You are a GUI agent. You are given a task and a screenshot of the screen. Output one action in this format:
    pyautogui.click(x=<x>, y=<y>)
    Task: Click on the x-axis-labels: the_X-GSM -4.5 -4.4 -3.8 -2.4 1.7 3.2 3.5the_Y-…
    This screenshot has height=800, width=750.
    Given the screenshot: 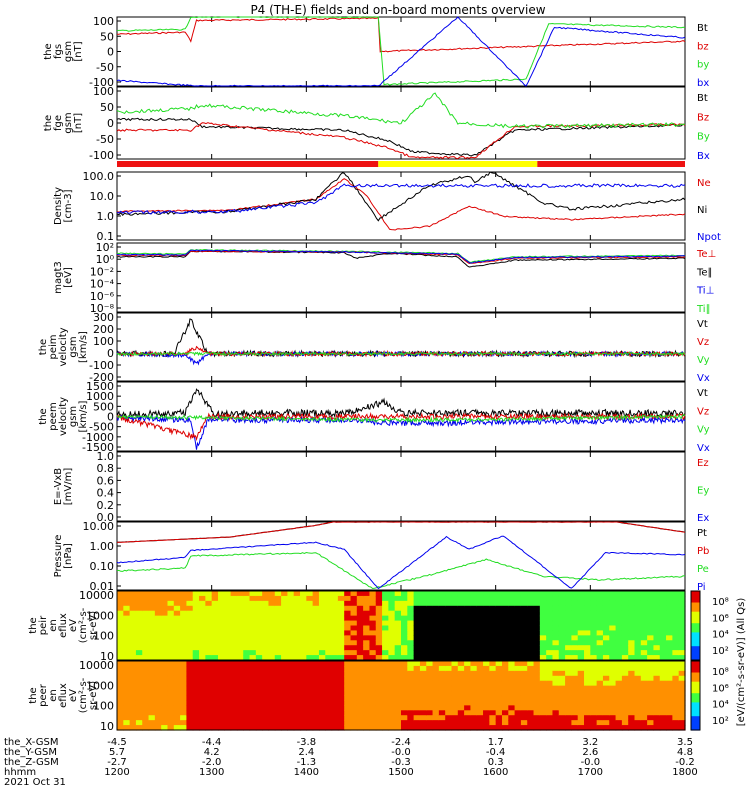 What is the action you would take?
    pyautogui.click(x=351, y=762)
    